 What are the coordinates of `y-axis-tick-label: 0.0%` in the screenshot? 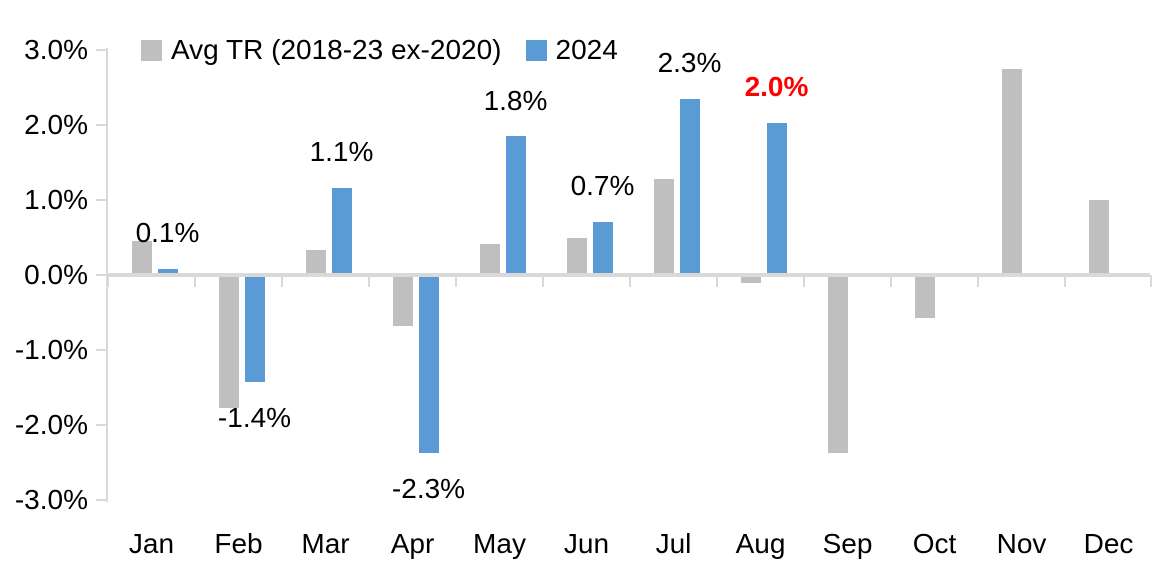 It's located at (56, 274).